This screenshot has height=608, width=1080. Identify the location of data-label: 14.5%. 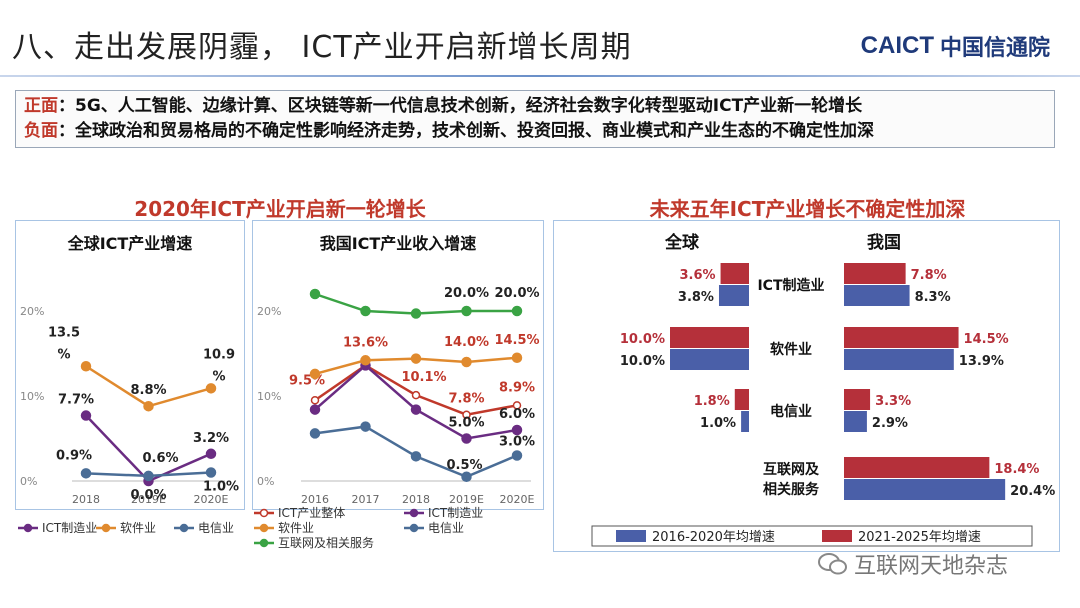
(516, 340).